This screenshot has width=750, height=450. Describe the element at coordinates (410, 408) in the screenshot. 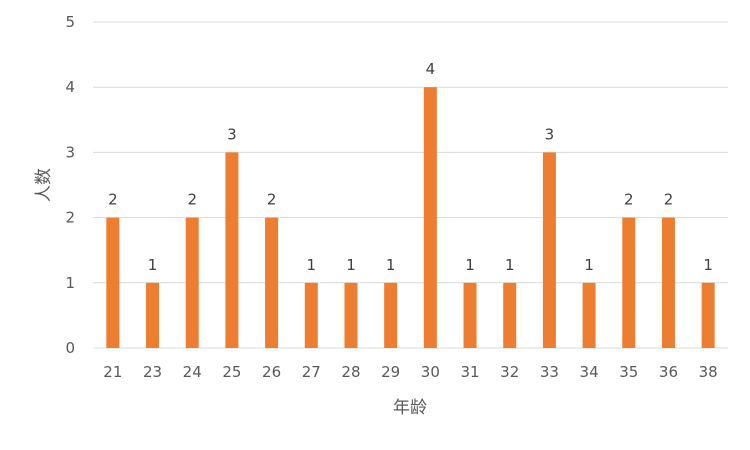

I see `x-axis-title: 年龄` at that location.